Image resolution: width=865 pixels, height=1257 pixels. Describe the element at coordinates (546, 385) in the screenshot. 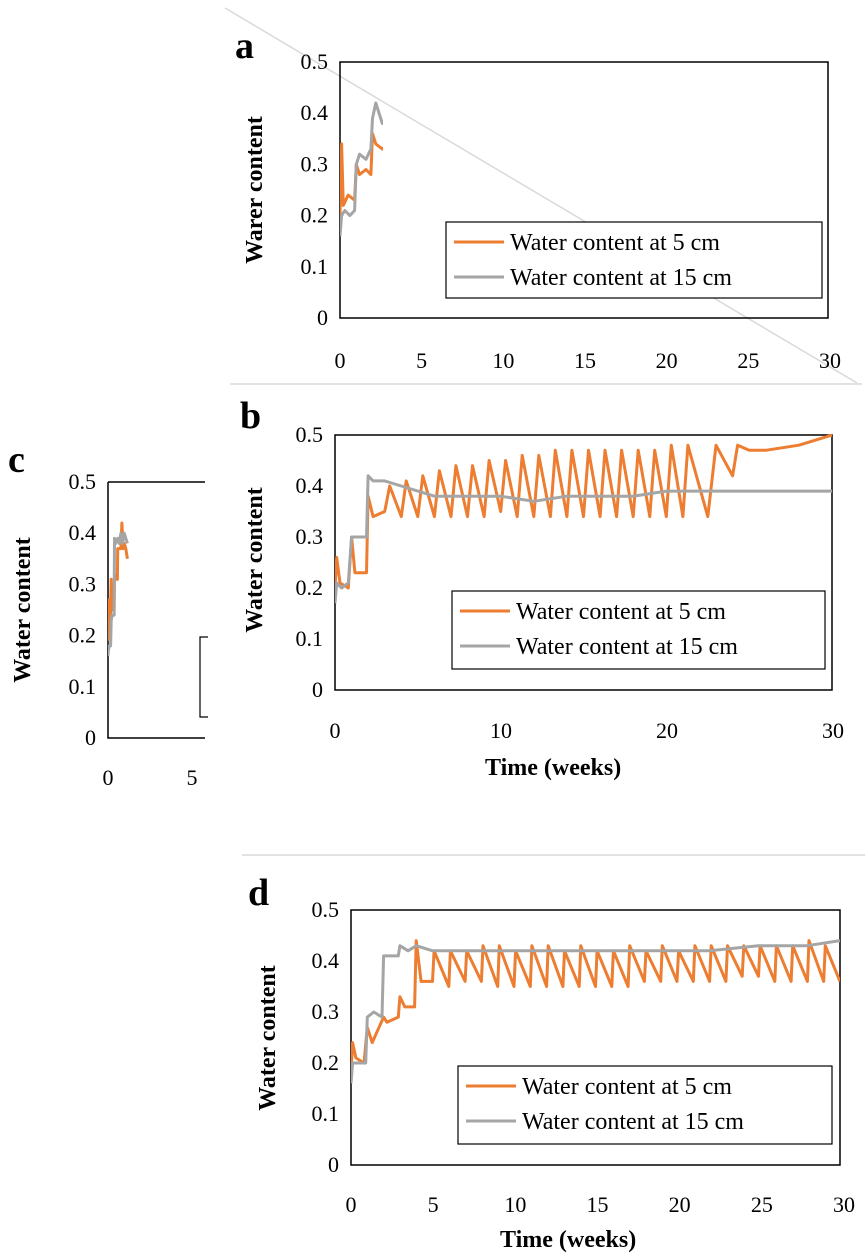

I see `overlap-mask` at that location.